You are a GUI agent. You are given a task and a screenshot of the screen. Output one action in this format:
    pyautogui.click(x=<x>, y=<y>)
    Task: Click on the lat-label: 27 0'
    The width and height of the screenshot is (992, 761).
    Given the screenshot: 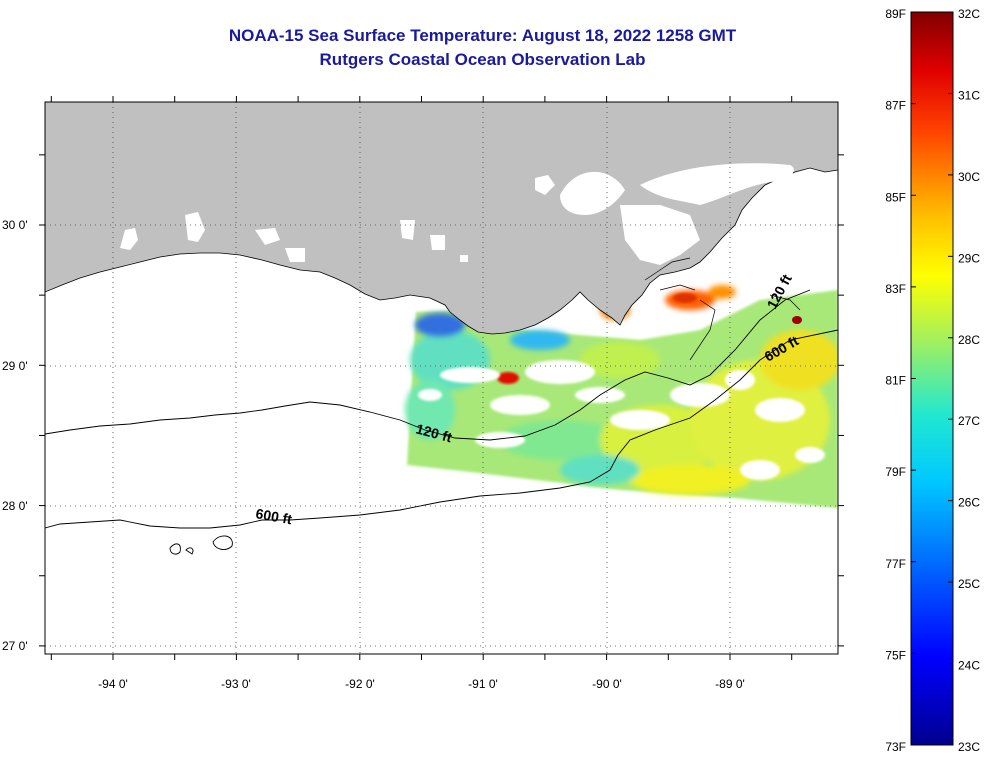 What is the action you would take?
    pyautogui.click(x=15, y=646)
    